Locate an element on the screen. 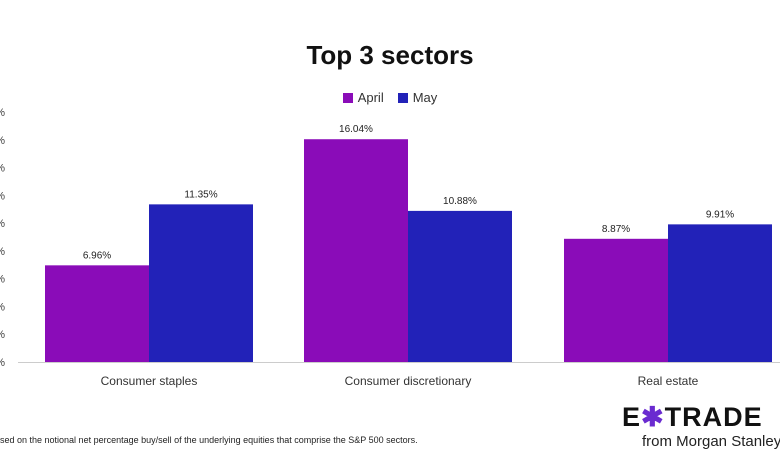  data-label: 6.96% is located at coordinates (97, 255).